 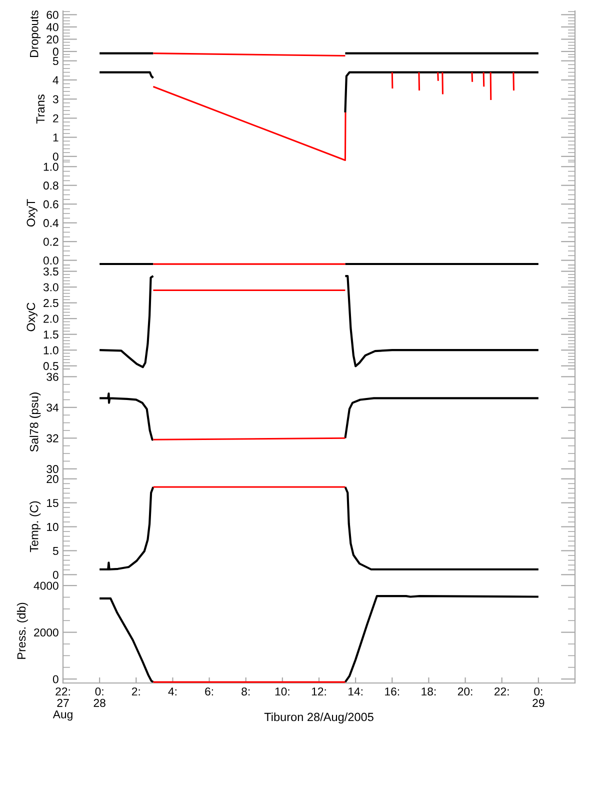 What do you see at coordinates (50, 242) in the screenshot?
I see `y-tick-label: 0.2` at bounding box center [50, 242].